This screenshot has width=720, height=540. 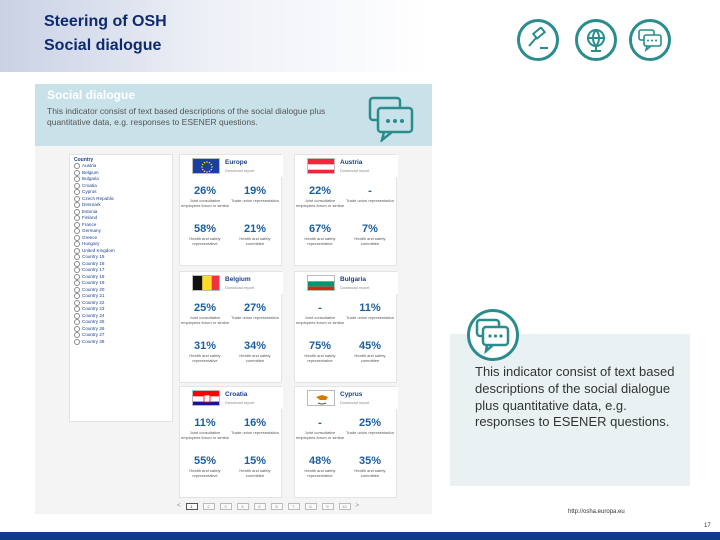 I want to click on country-option: Country 28, so click(x=121, y=342).